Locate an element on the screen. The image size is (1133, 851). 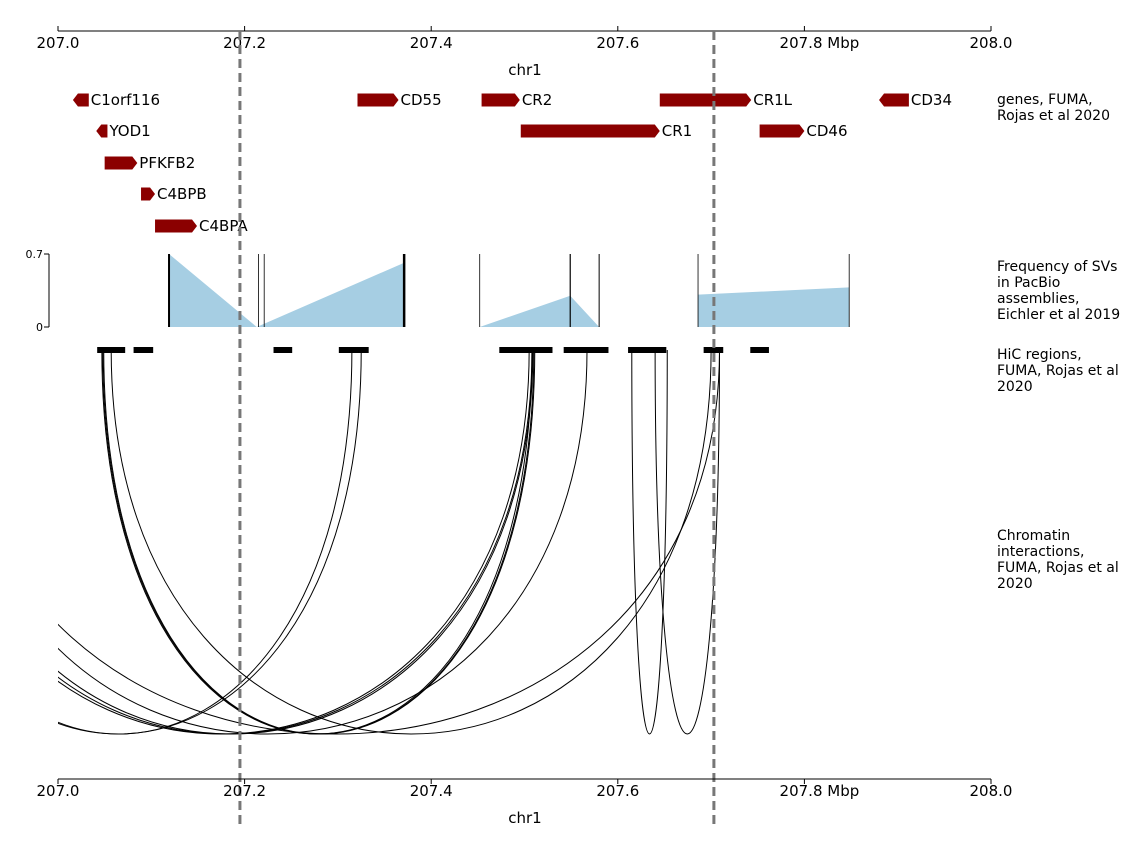
bottom-tick-label: 207.8 Mbp is located at coordinates (820, 791).